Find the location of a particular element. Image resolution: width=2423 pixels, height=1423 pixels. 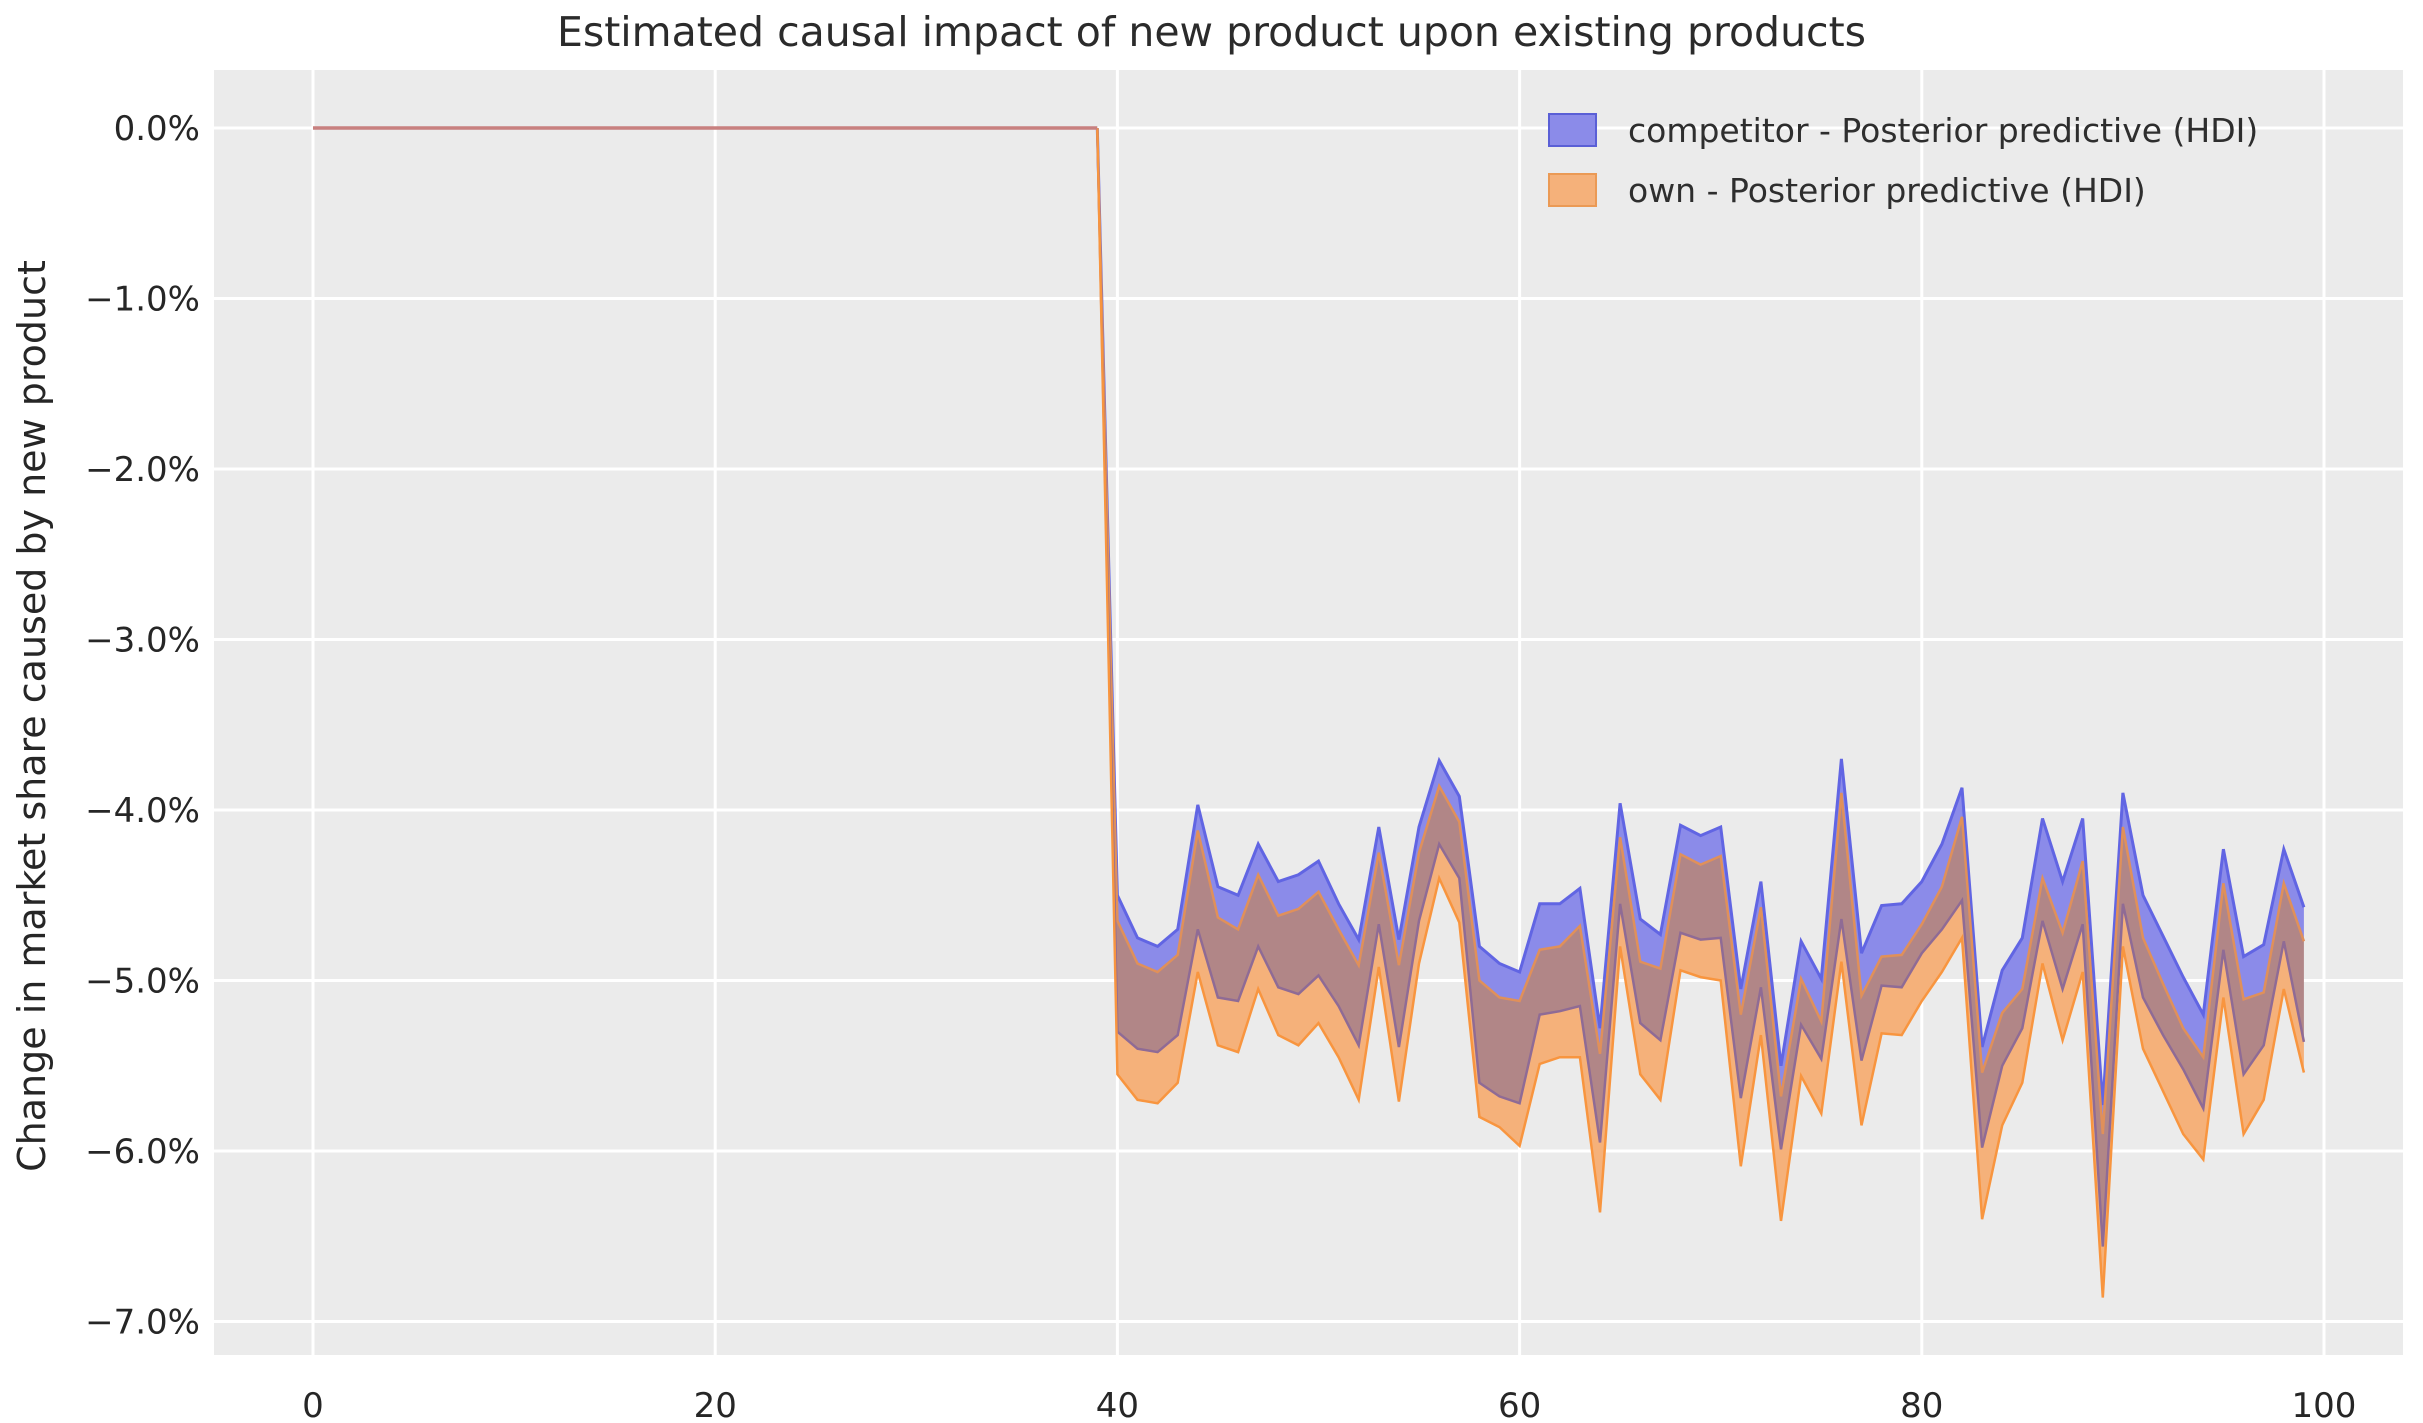

legend-label-own: own - Posterior predictive (HDI) is located at coordinates (1887, 190).